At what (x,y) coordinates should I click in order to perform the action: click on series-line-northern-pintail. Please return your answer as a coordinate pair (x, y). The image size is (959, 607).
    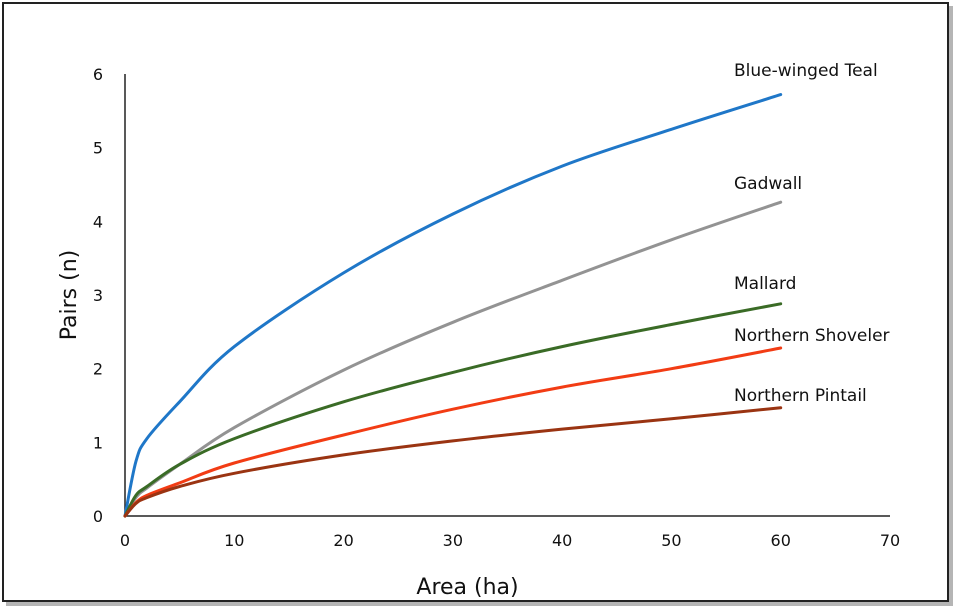
    Looking at the image, I should click on (453, 462).